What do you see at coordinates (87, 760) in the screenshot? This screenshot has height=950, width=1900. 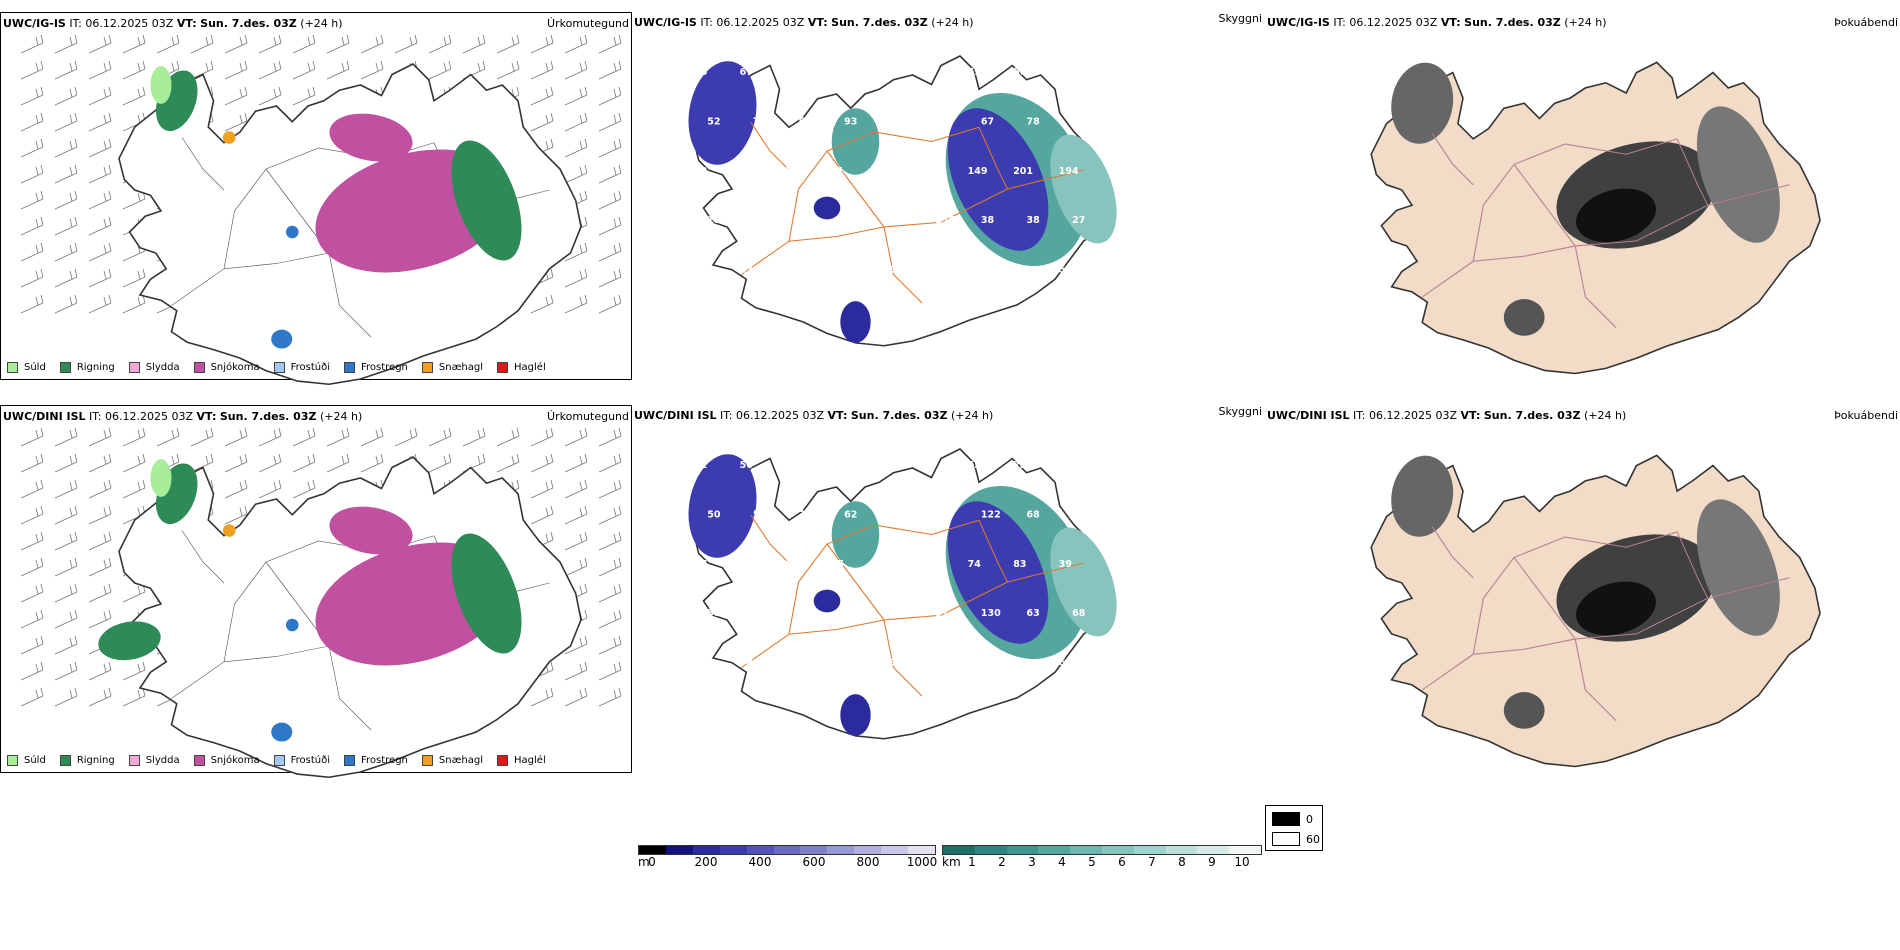 I see `precip-legend-item: Rigning` at bounding box center [87, 760].